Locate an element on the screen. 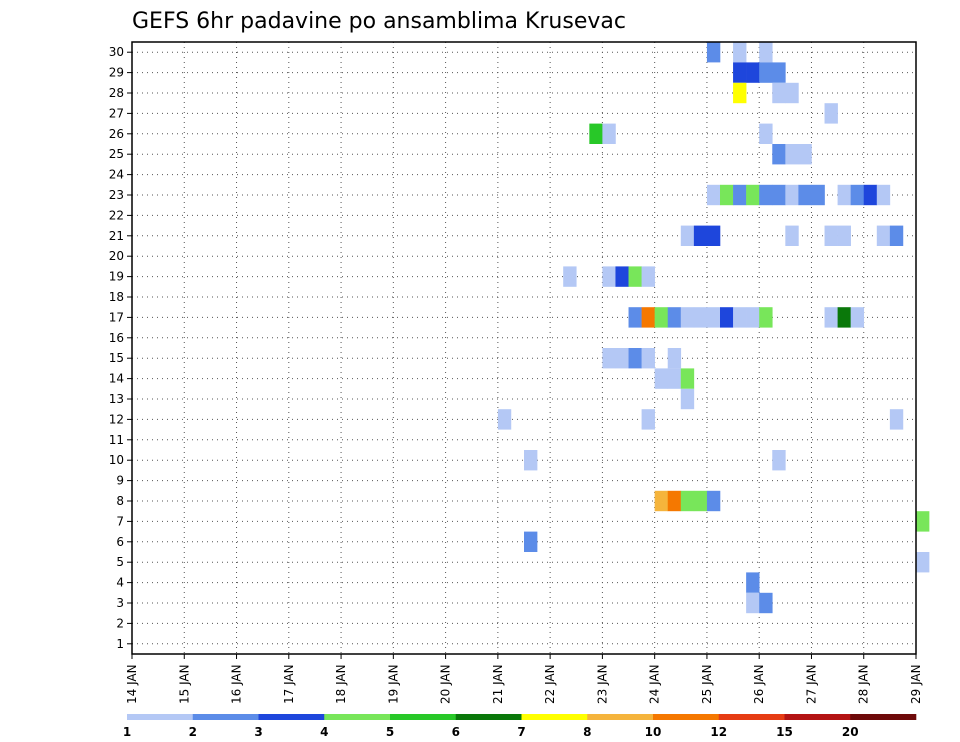  legend-label: 6 is located at coordinates (456, 732).